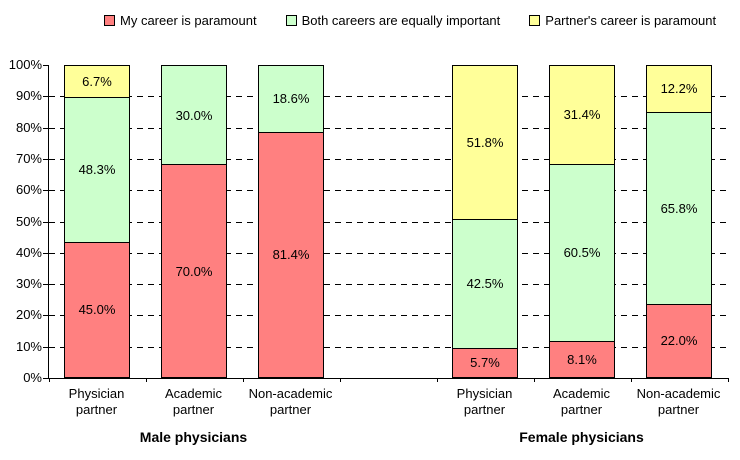 This screenshot has height=460, width=740. What do you see at coordinates (581, 437) in the screenshot?
I see `axis-group-label: Female physicians` at bounding box center [581, 437].